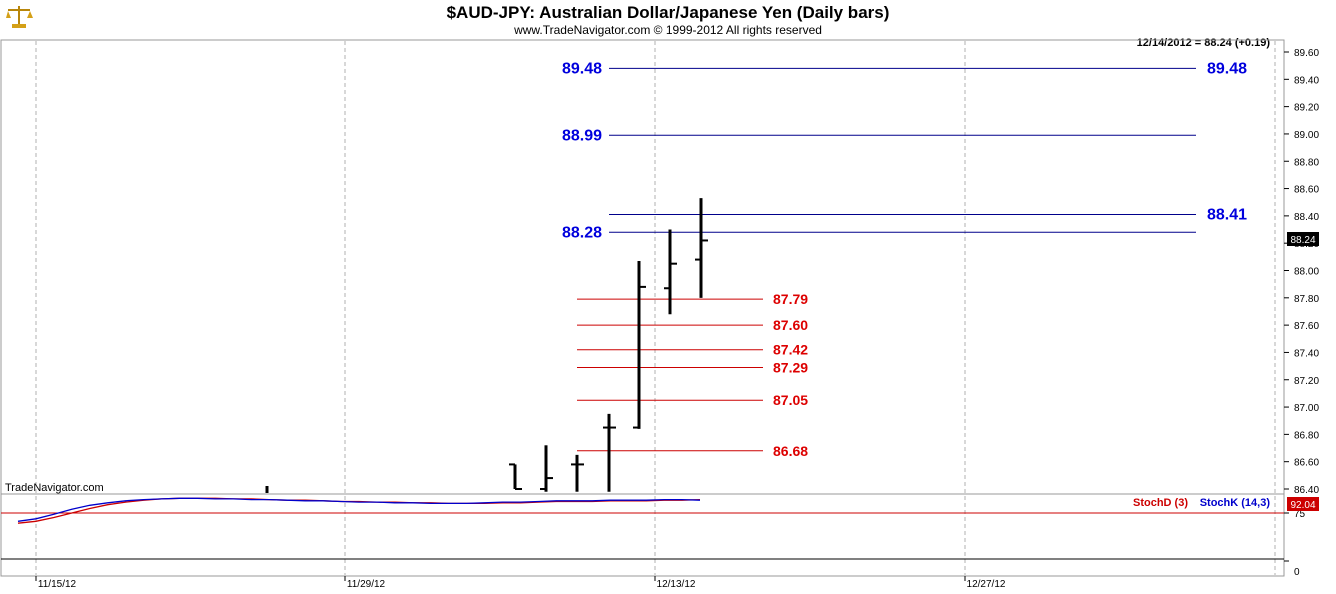 The image size is (1336, 594). I want to click on support-label: 87.79, so click(790, 299).